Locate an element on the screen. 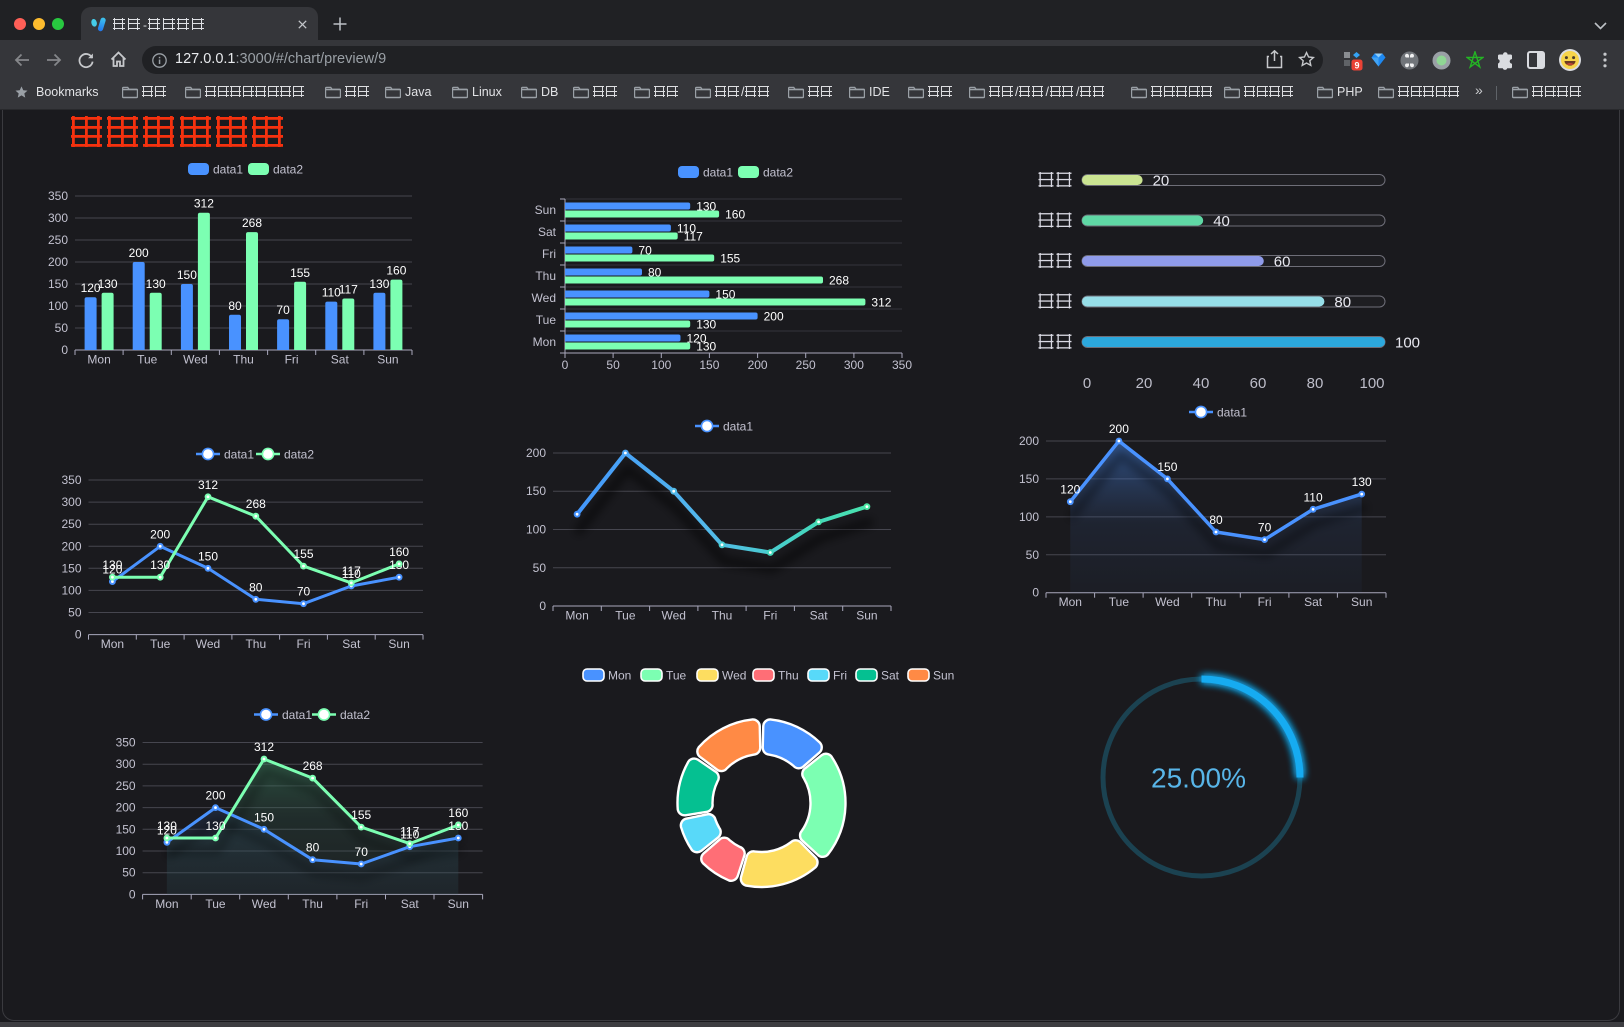 Image resolution: width=1624 pixels, height=1027 pixels. svg-text: 25.00% is located at coordinates (1198, 778).